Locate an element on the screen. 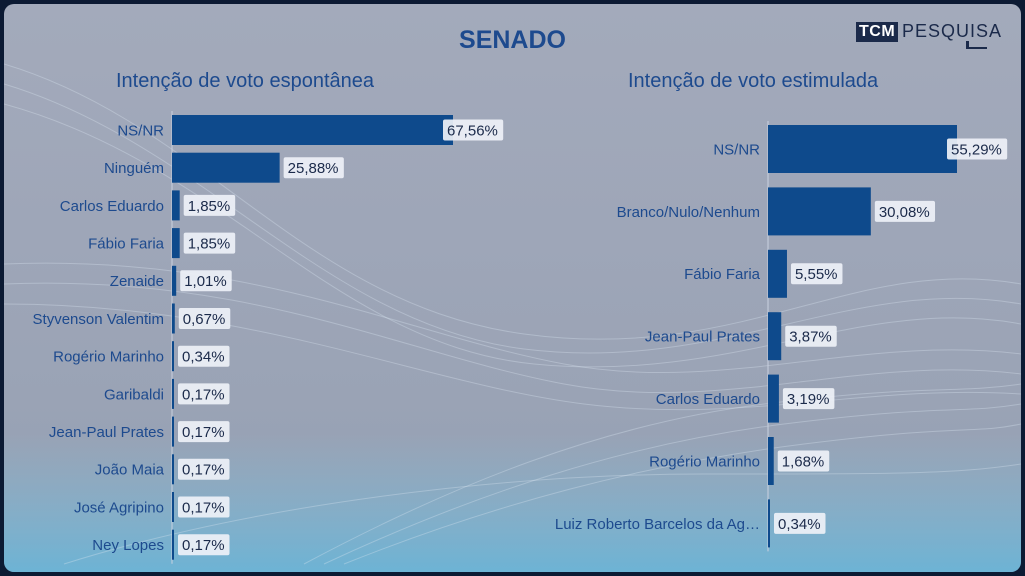 The width and height of the screenshot is (1025, 576). spontaneous-value-label: 25,88% is located at coordinates (313, 168).